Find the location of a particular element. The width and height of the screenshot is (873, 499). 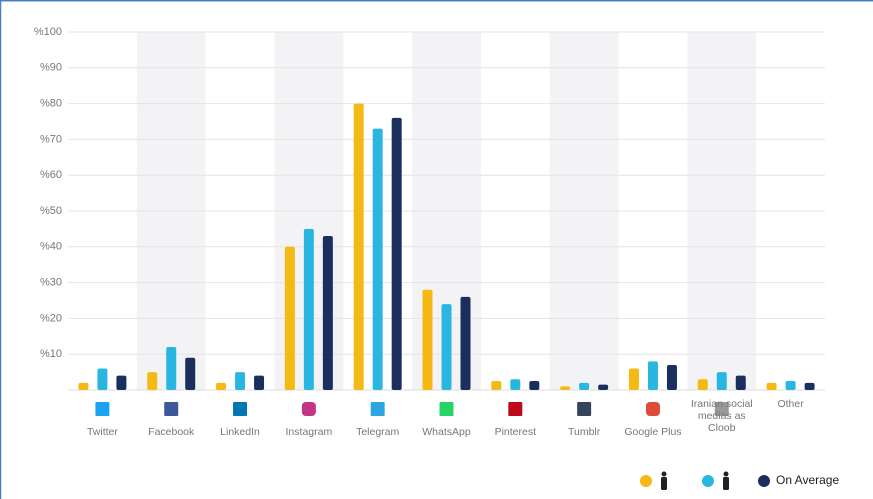

x-tick-label: Instagram is located at coordinates (309, 432).